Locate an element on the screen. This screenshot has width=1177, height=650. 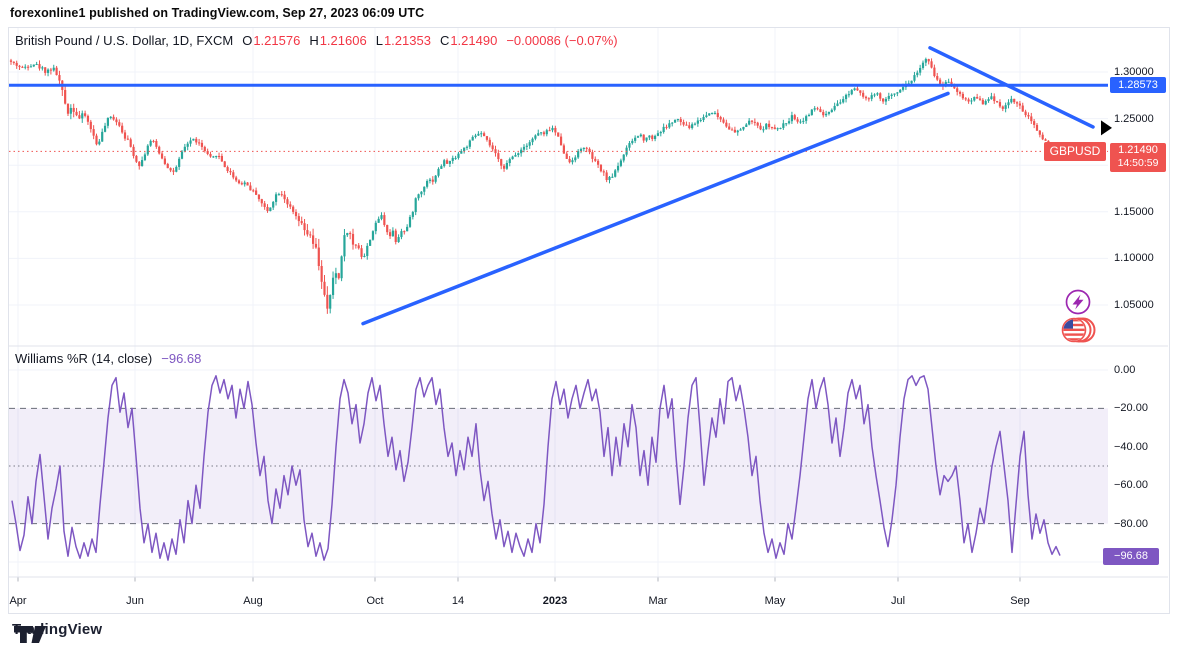
change-value: −0.00086 (−0.07%) is located at coordinates (562, 40).